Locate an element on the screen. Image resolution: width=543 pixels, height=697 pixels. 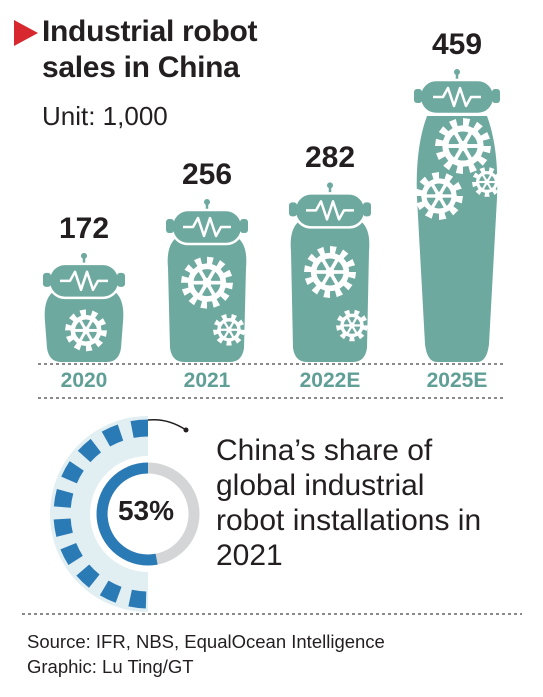
title-arrow-icon is located at coordinates (26, 33).